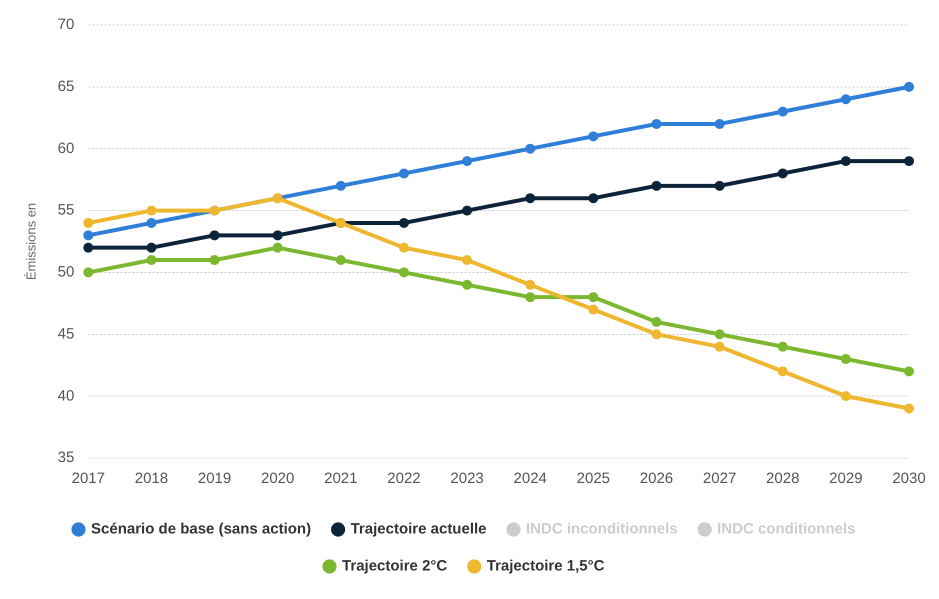 The width and height of the screenshot is (939, 599). I want to click on x-tick-label: 2019, so click(215, 479).